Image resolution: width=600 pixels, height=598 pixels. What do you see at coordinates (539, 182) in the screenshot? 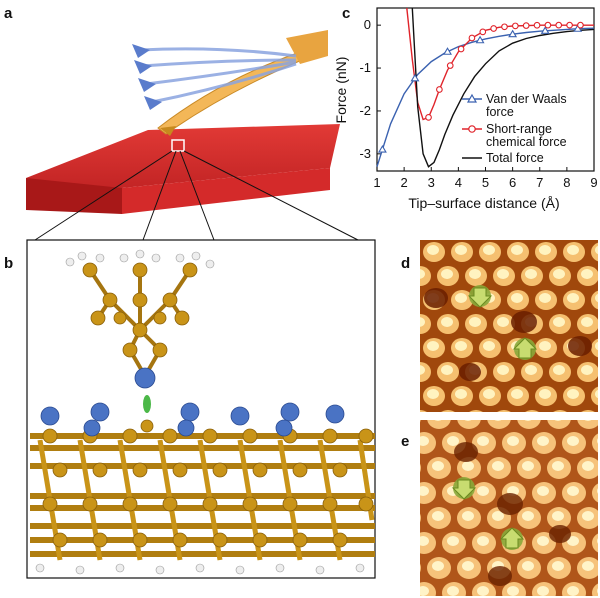
I see `x-tick-label: 7` at bounding box center [539, 182].